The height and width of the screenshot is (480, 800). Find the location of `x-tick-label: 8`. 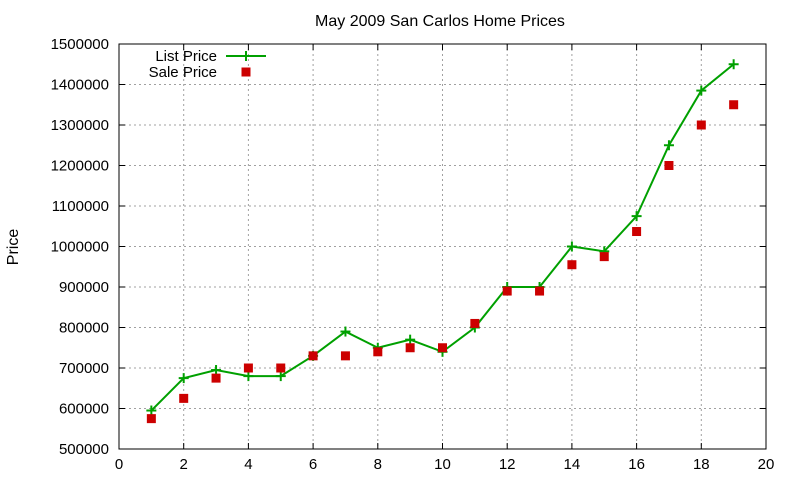

x-tick-label: 8 is located at coordinates (378, 464).